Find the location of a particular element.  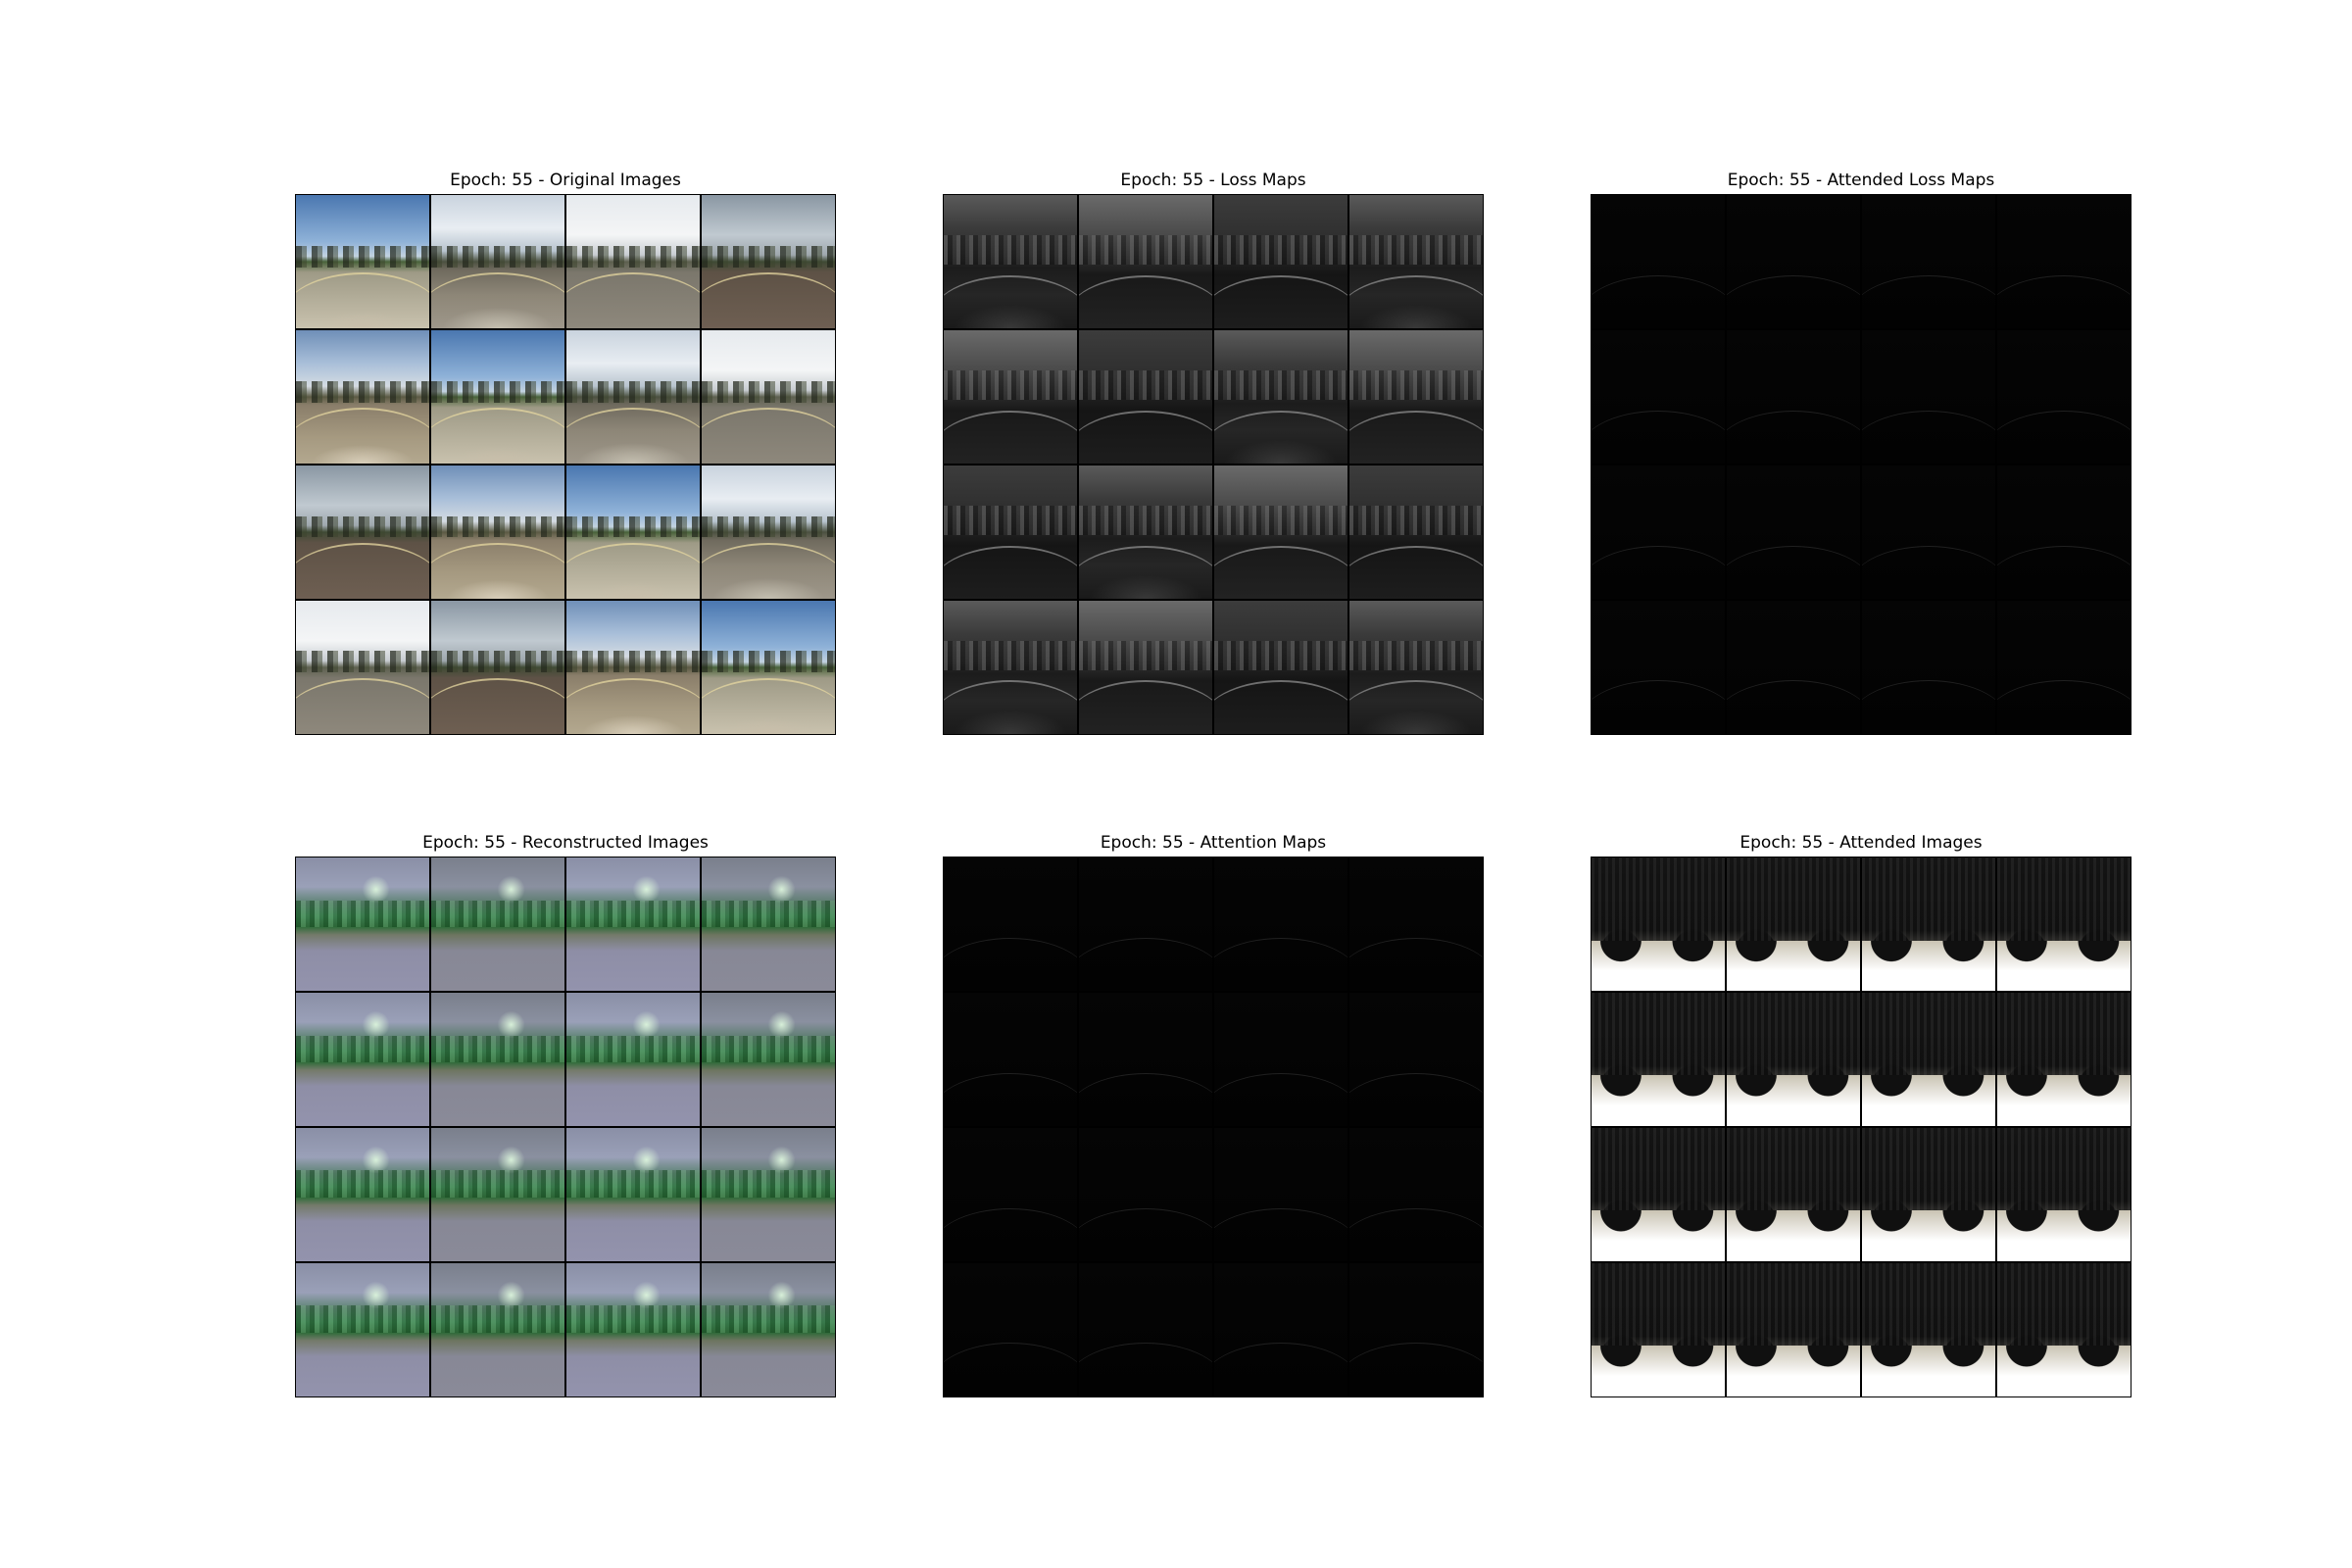

image-grid-attended-images is located at coordinates (1861, 1127).